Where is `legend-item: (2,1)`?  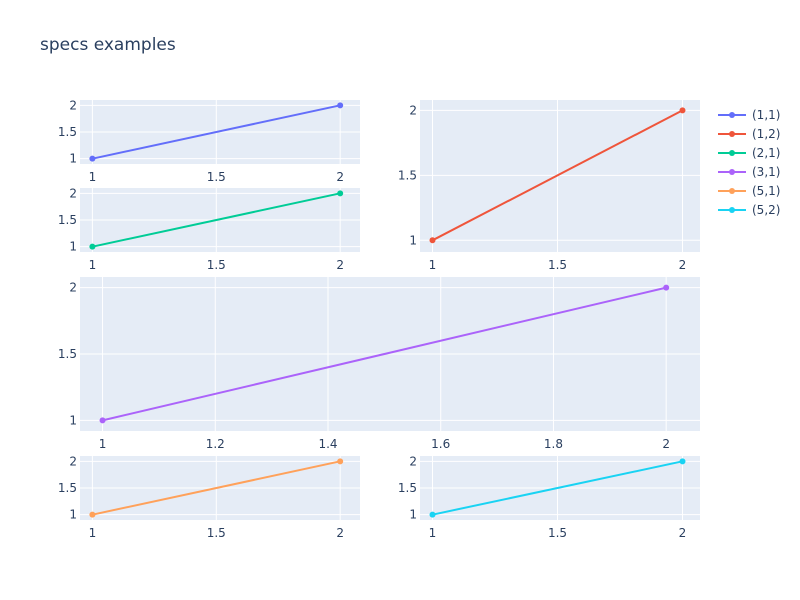
legend-item: (2,1) is located at coordinates (749, 153).